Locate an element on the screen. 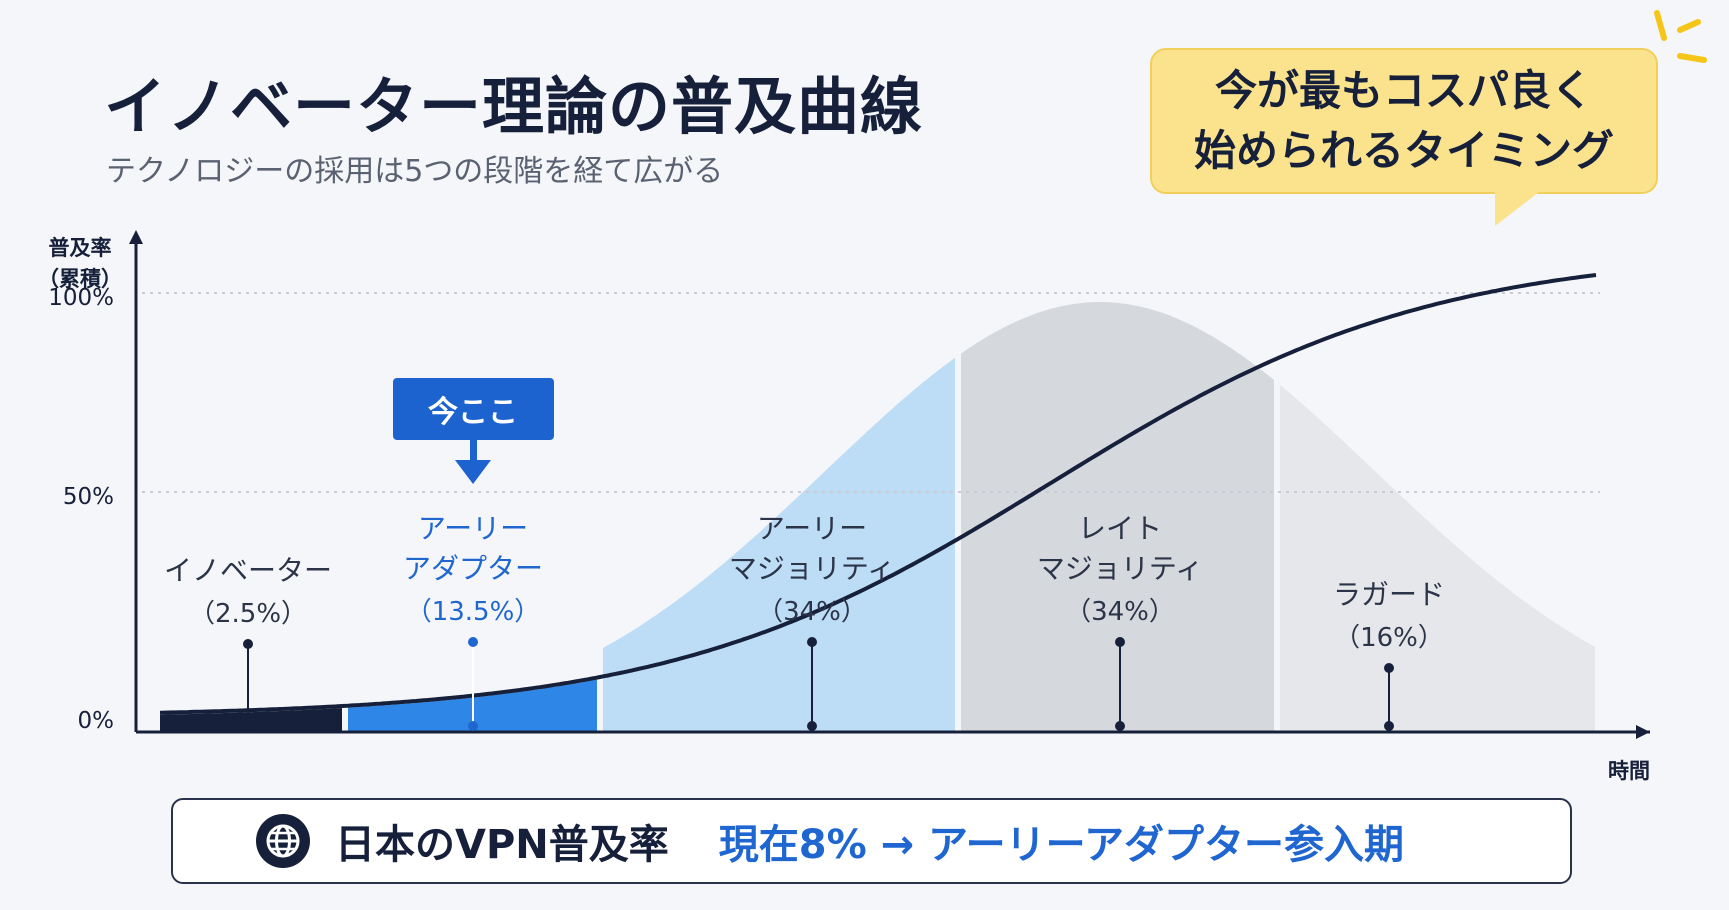 This screenshot has width=1729, height=910. current-marker-box is located at coordinates (473, 409).